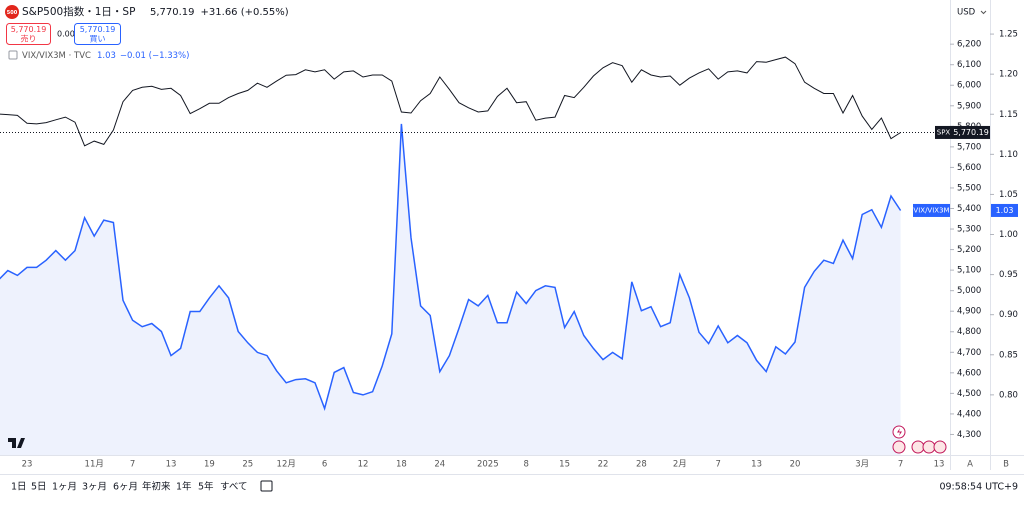 The image size is (1024, 506). I want to click on spread: 0.00, so click(66, 34).